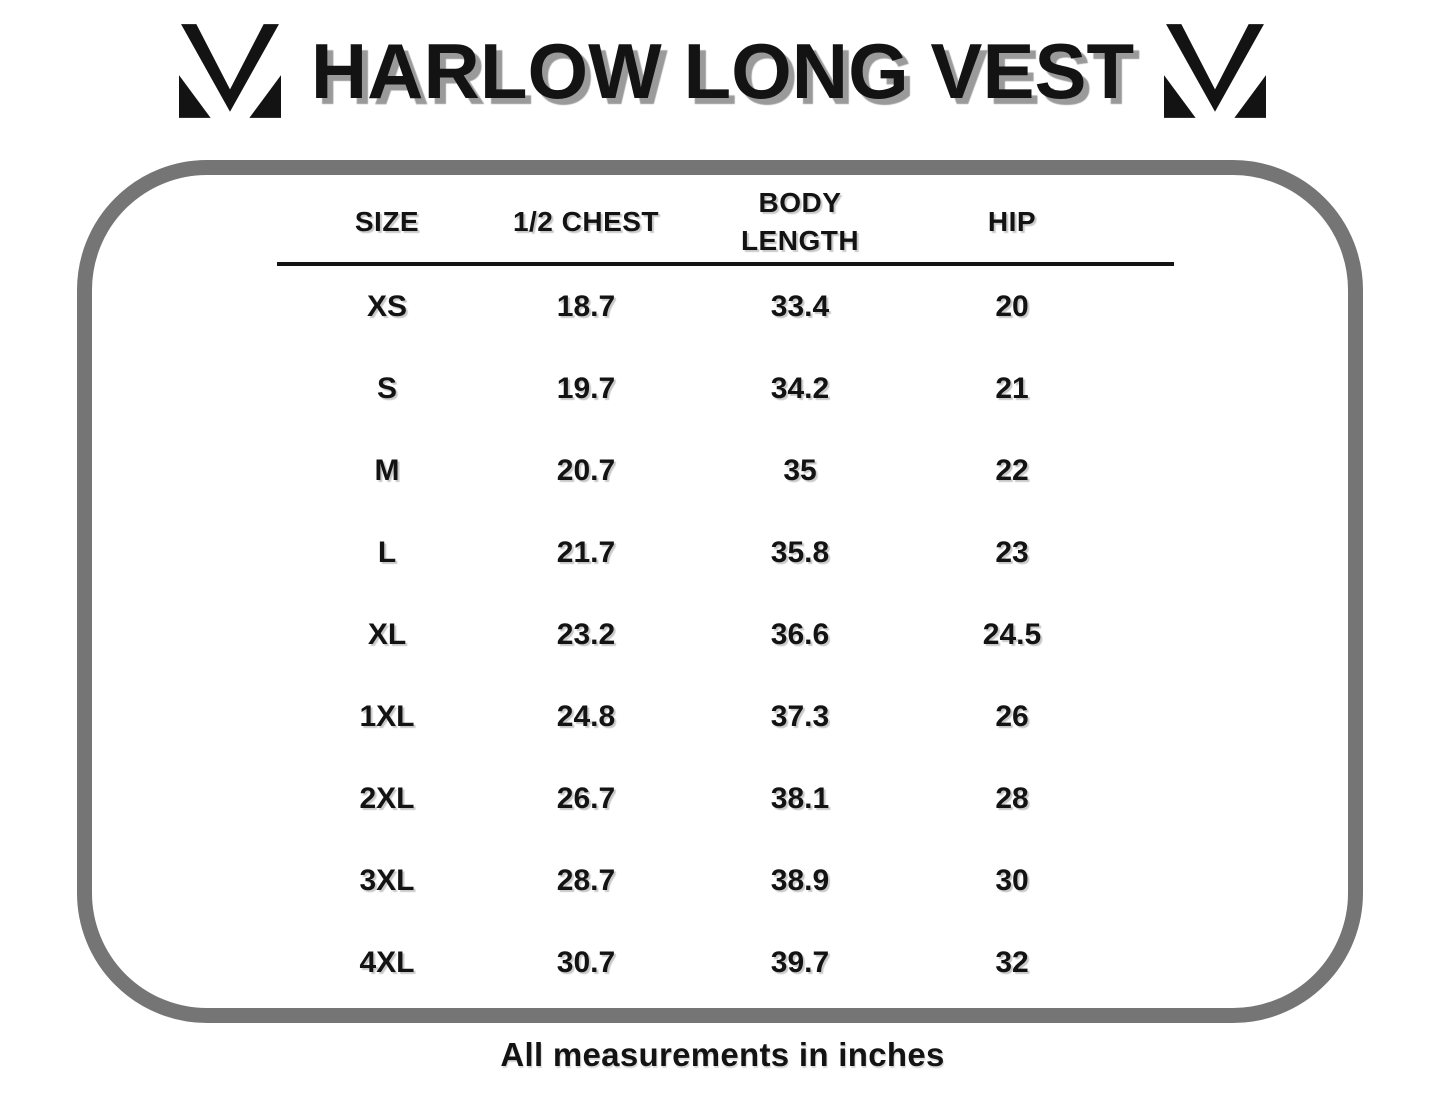 The width and height of the screenshot is (1445, 1116). I want to click on column-header-body-length: BODY LENGTH, so click(800, 222).